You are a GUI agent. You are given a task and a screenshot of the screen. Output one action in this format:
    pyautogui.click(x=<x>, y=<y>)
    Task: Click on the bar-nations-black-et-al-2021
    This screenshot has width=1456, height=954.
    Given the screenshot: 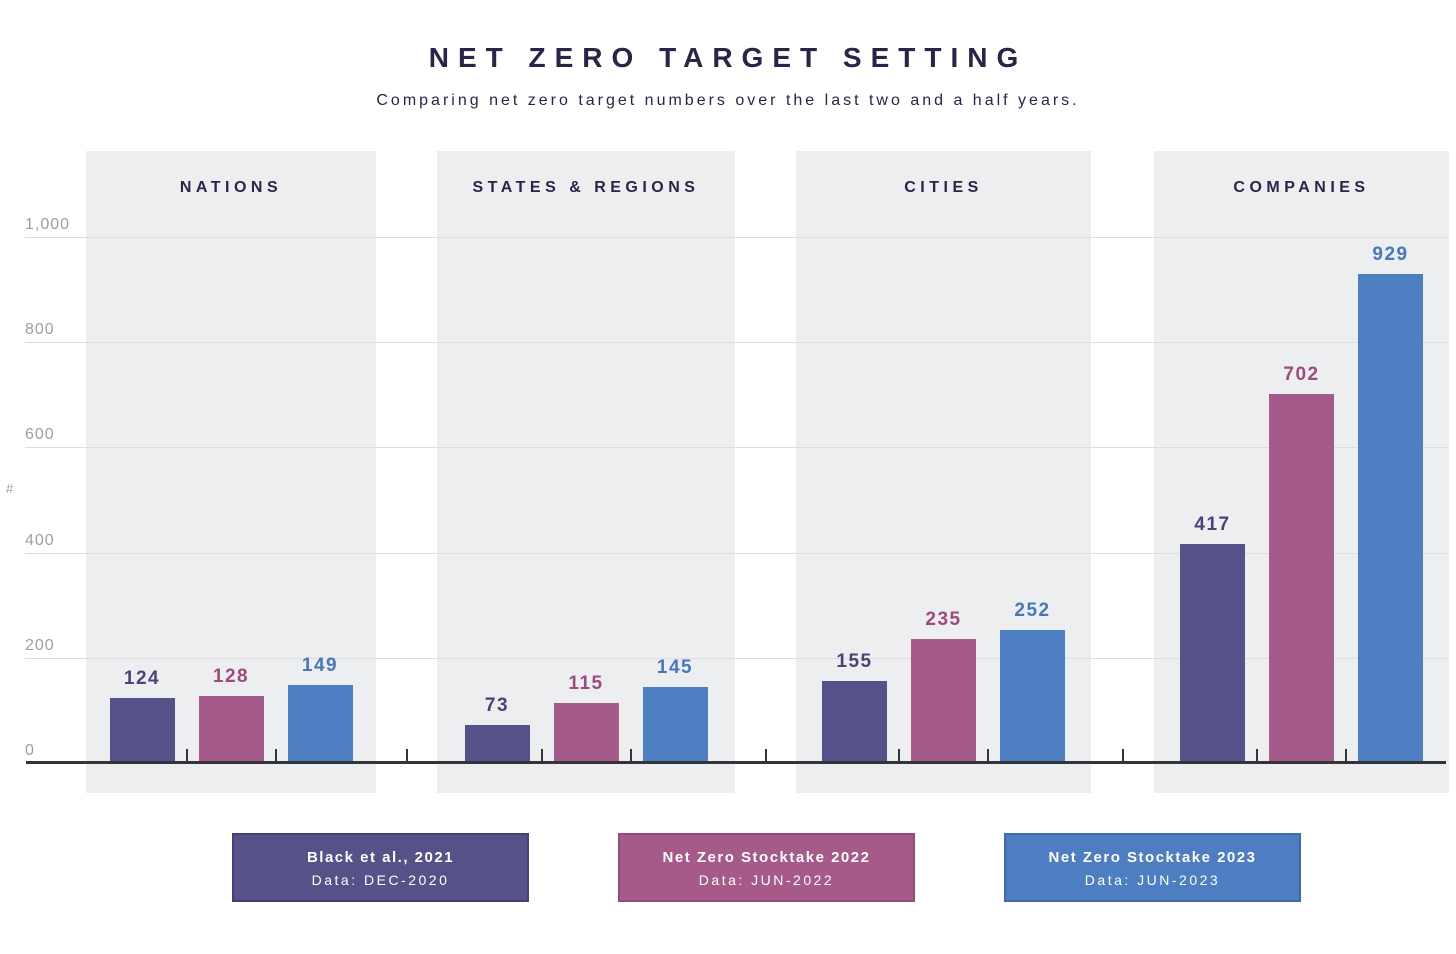 What is the action you would take?
    pyautogui.click(x=142, y=730)
    